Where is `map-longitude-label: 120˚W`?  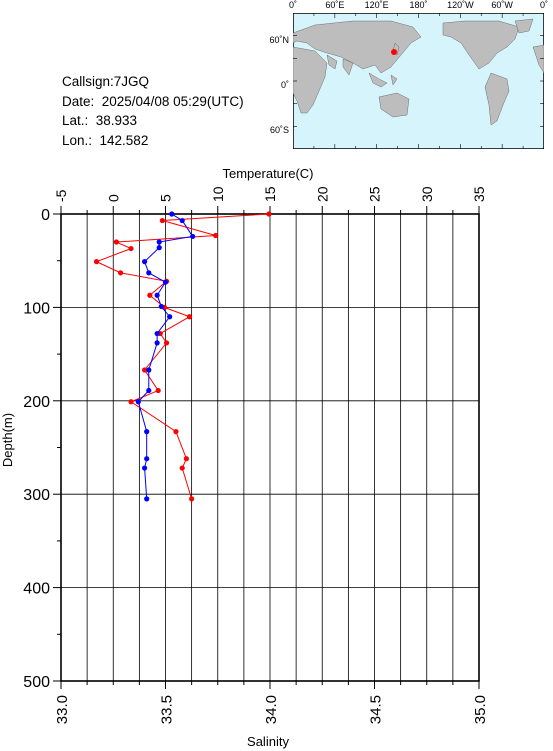
map-longitude-label: 120˚W is located at coordinates (460, 5).